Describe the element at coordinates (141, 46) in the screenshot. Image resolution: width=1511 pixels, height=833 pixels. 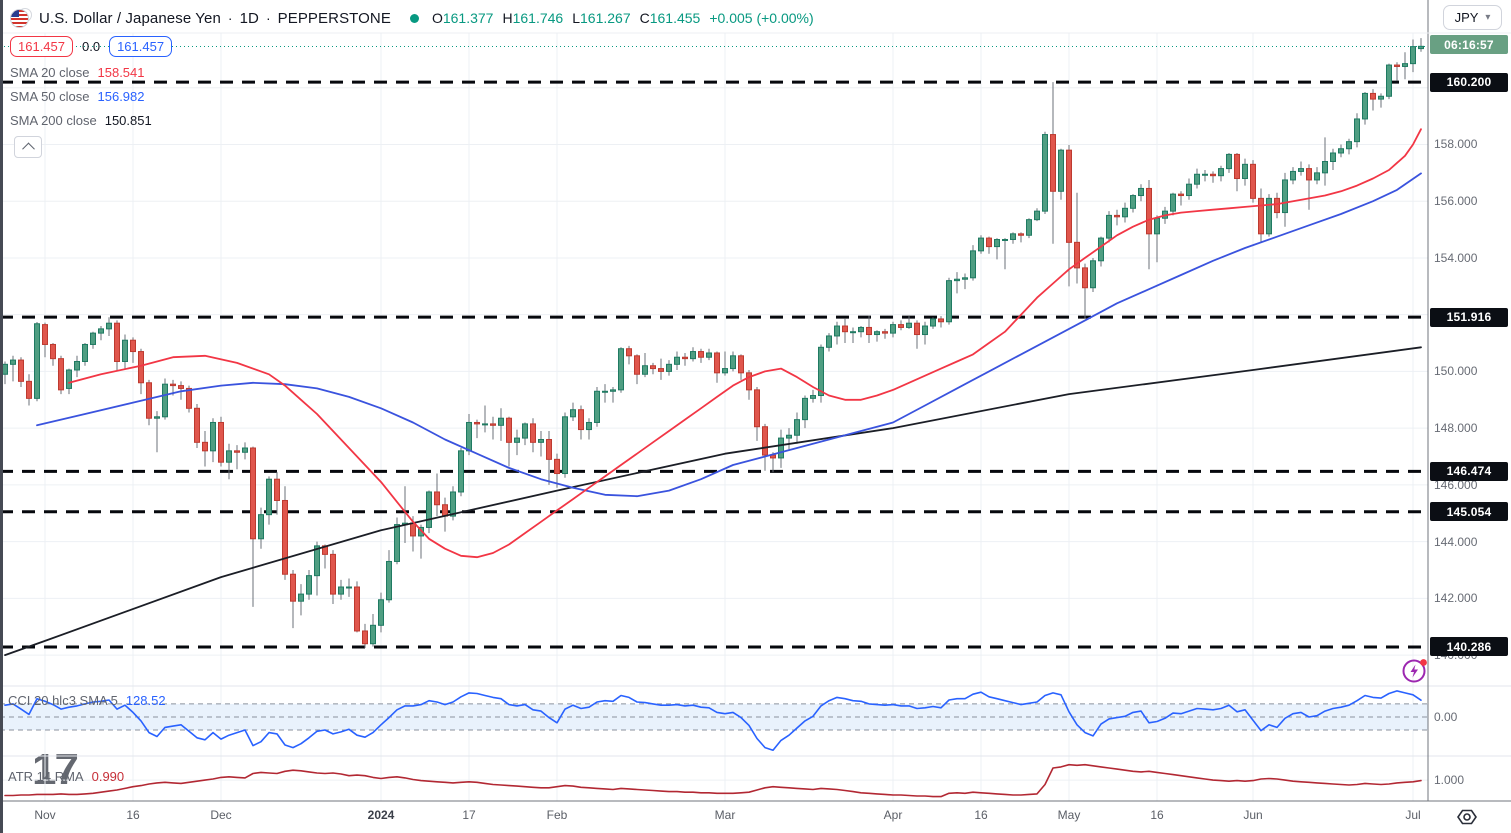
I see `position-target-label: 161.457` at that location.